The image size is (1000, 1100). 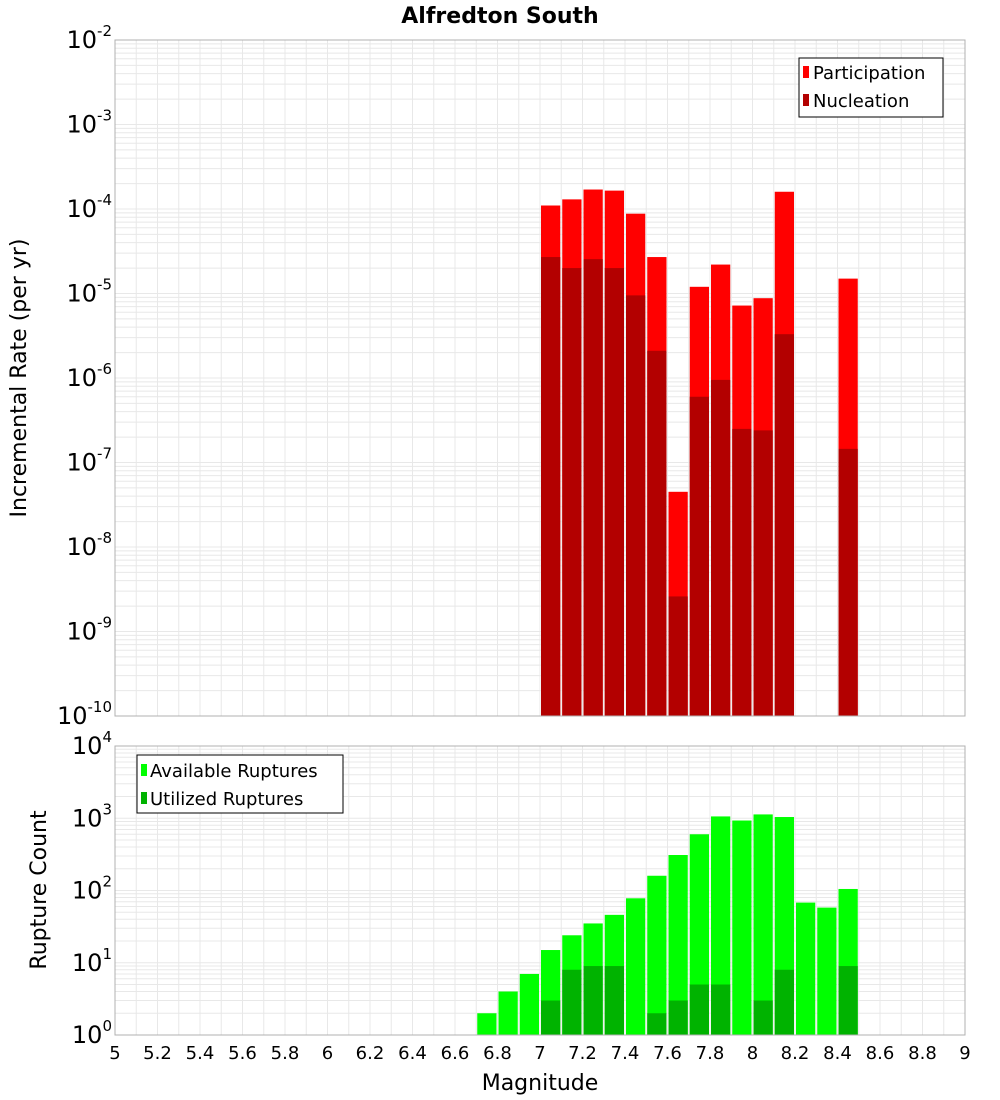 What do you see at coordinates (89, 38) in the screenshot?
I see `top-y-tick-label: 10⁻²` at bounding box center [89, 38].